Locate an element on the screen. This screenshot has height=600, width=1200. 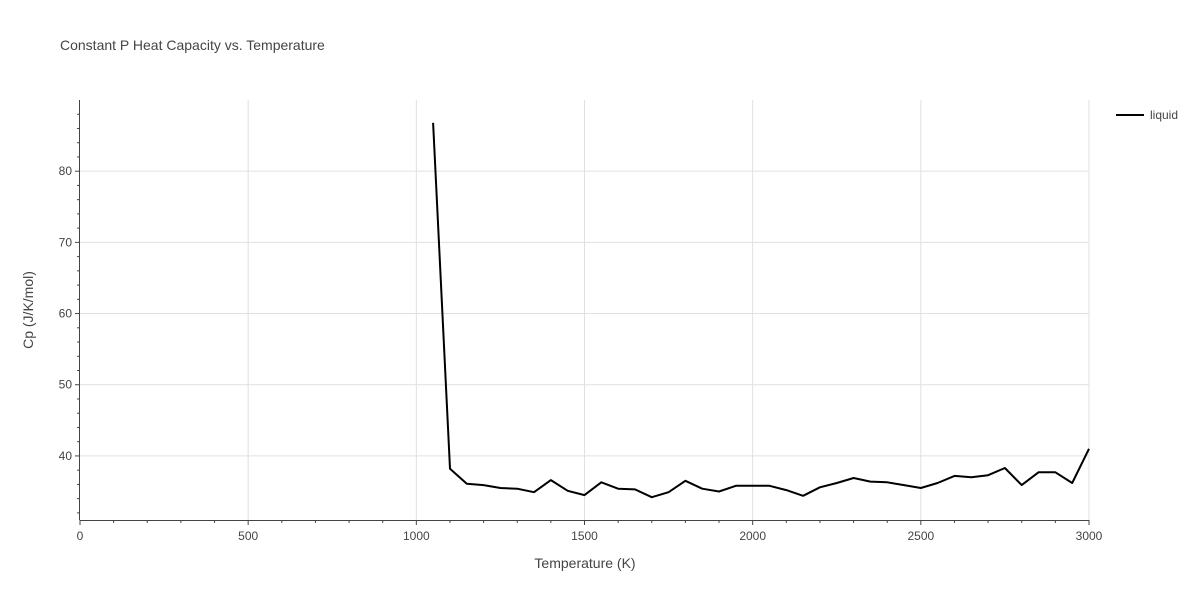
y-tick-label: 40 is located at coordinates (66, 456).